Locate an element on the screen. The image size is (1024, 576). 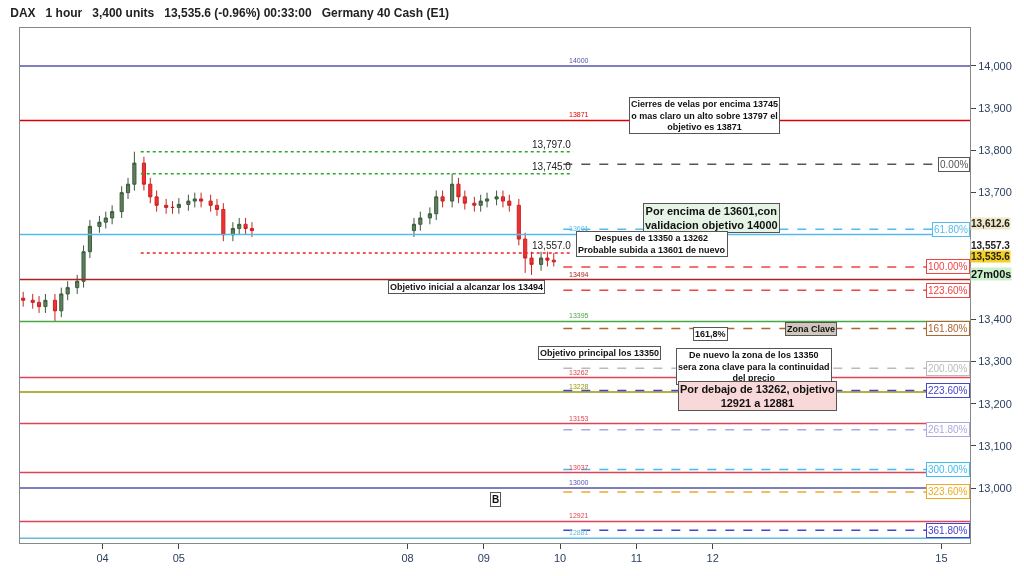
x-tick-label: 04 is located at coordinates (102, 558).